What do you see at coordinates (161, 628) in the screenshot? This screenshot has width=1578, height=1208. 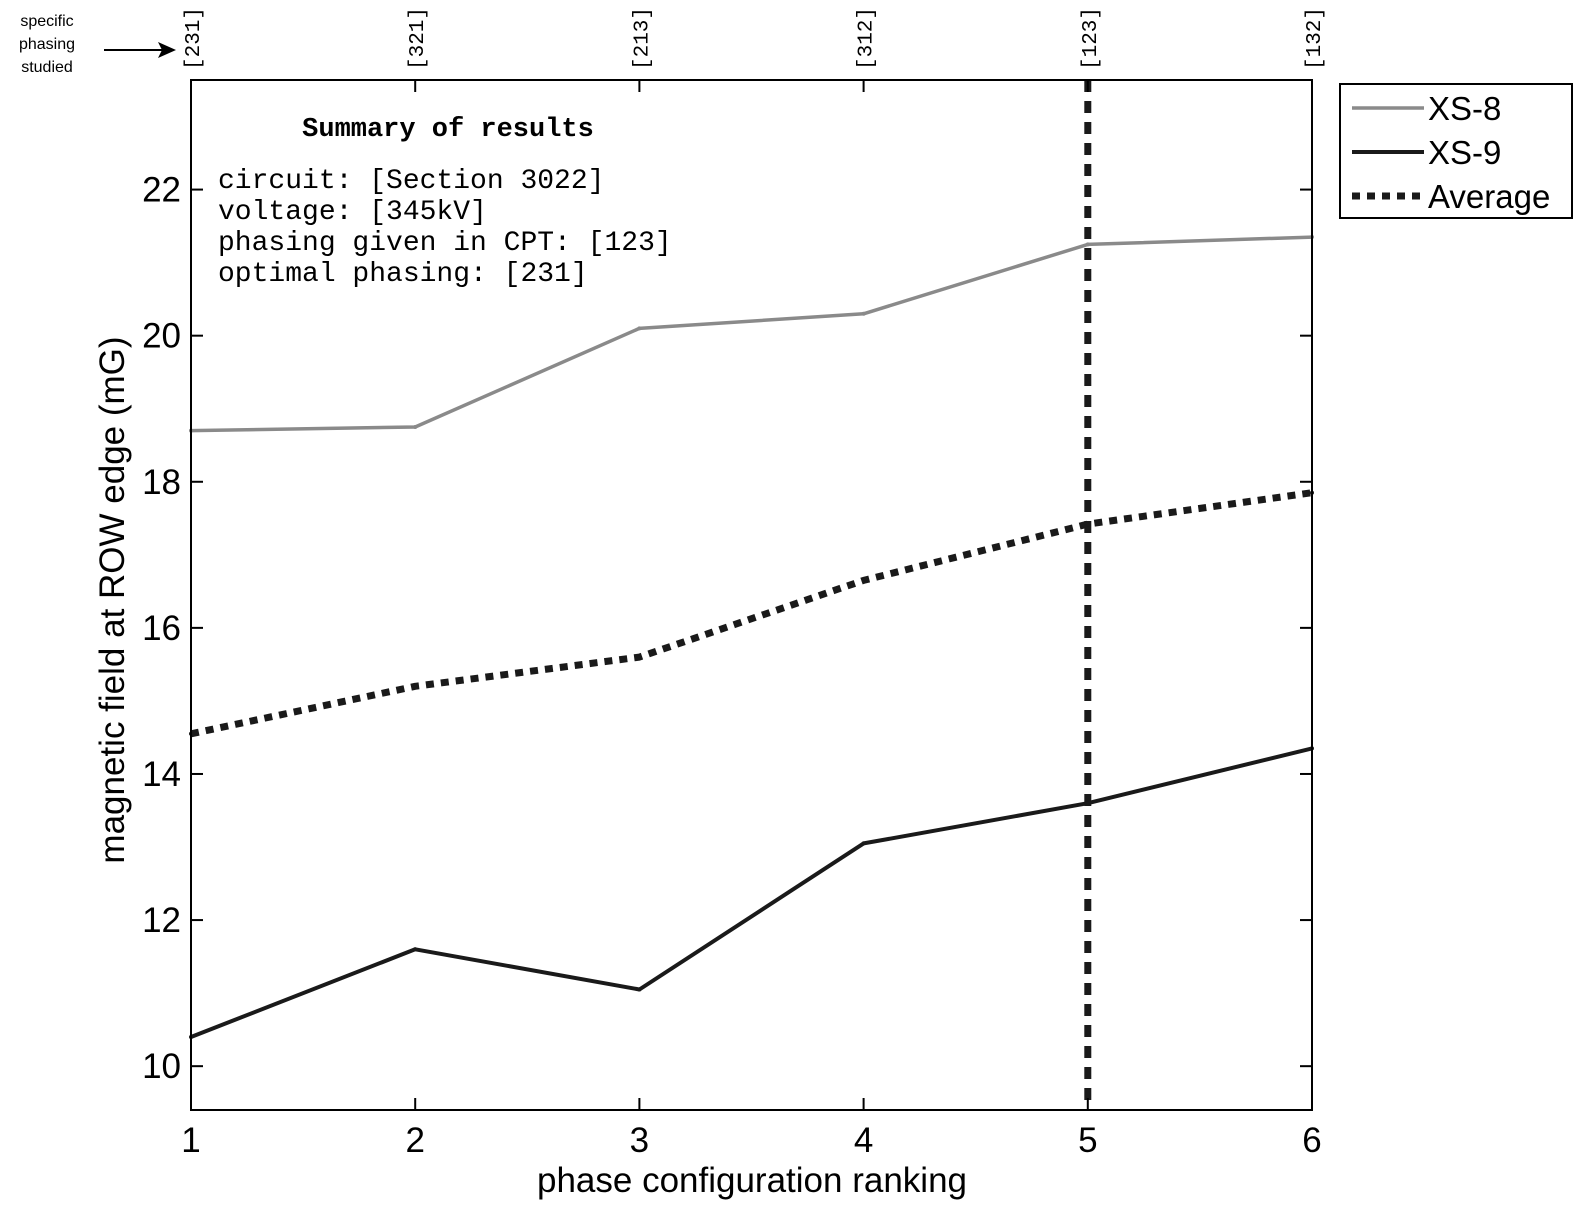 I see `y-tick-label: 16` at bounding box center [161, 628].